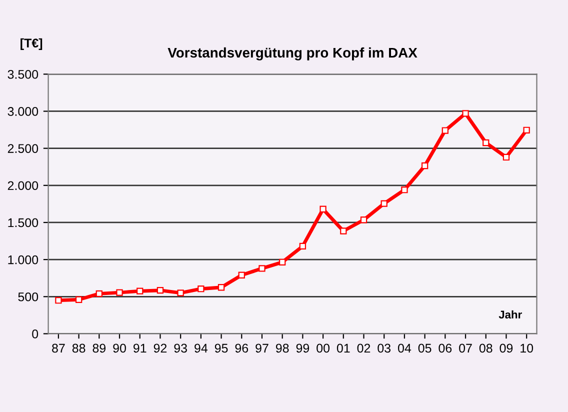 The width and height of the screenshot is (568, 412). What do you see at coordinates (303, 348) in the screenshot?
I see `x-tick-label: 99` at bounding box center [303, 348].